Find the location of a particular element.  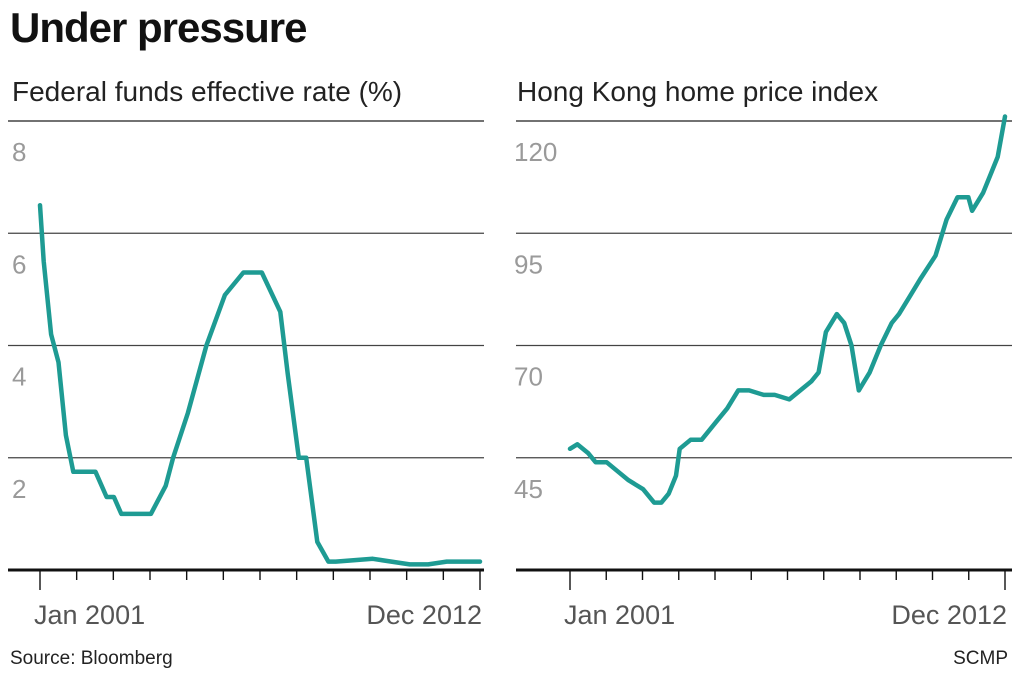

chart-headline: Under pressure is located at coordinates (158, 27).